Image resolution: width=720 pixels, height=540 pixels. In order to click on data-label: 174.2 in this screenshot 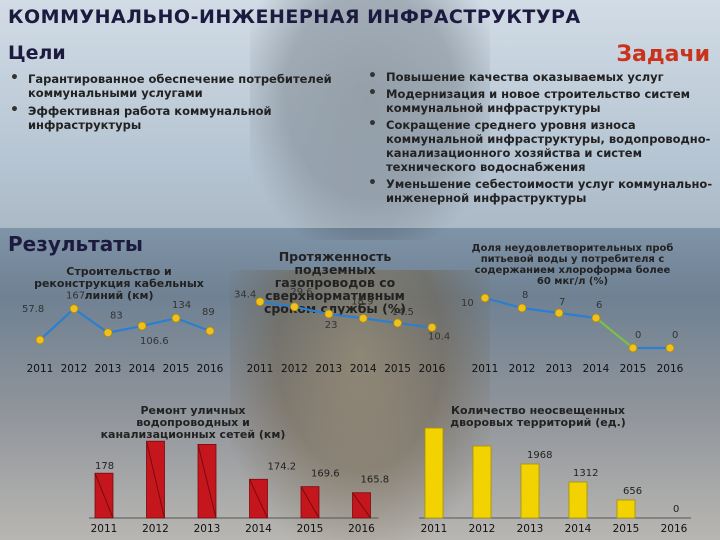, I will do `click(282, 466)`.